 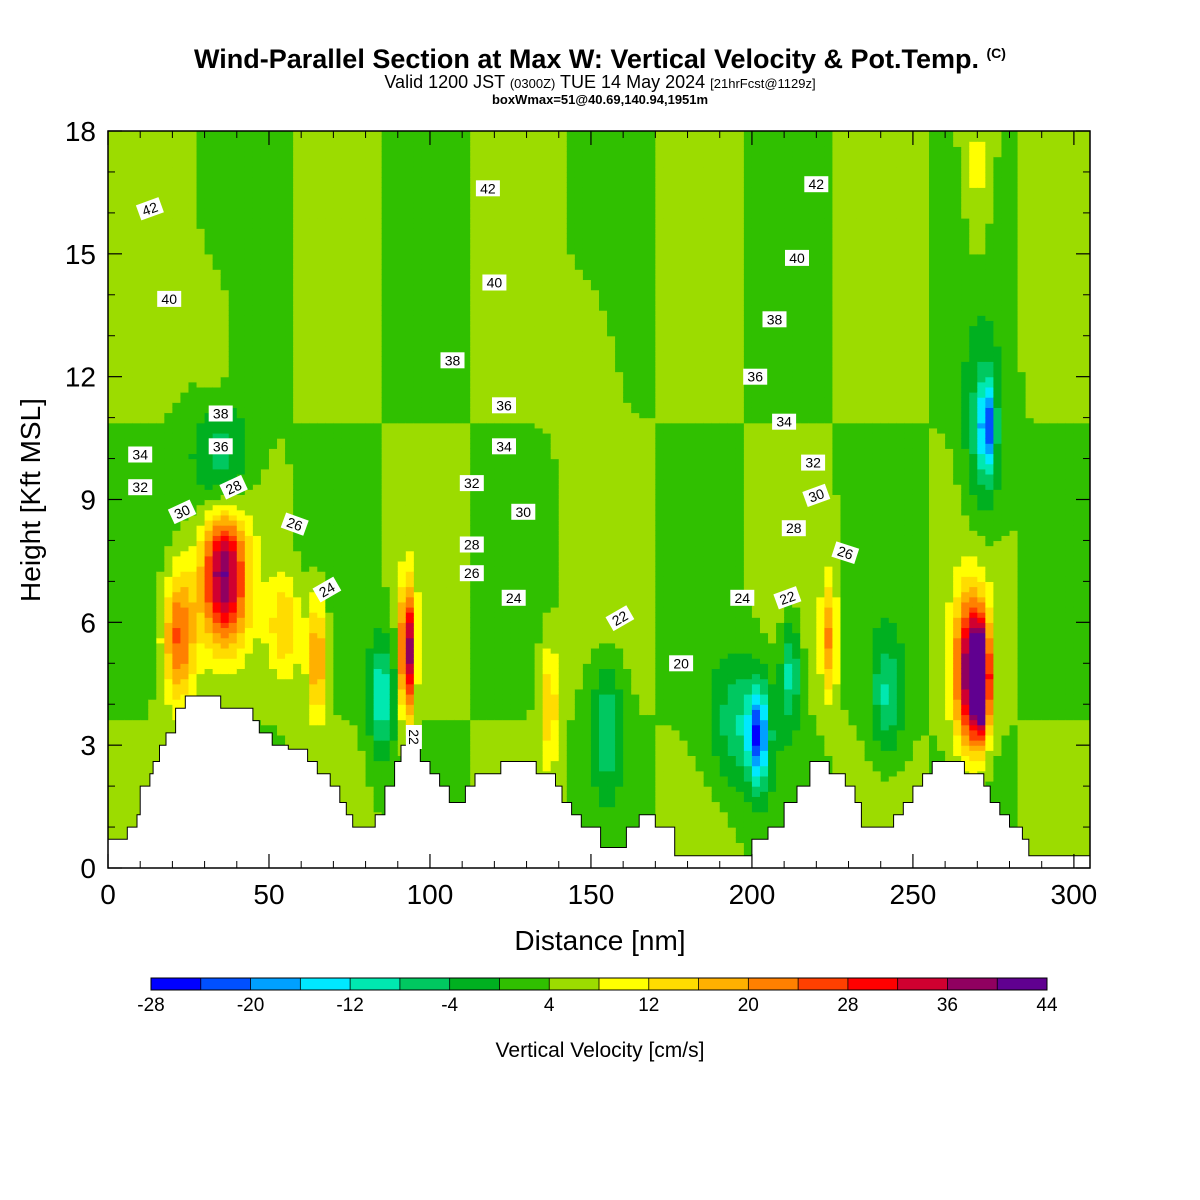 I want to click on contour-label-31: 22, so click(x=620, y=618).